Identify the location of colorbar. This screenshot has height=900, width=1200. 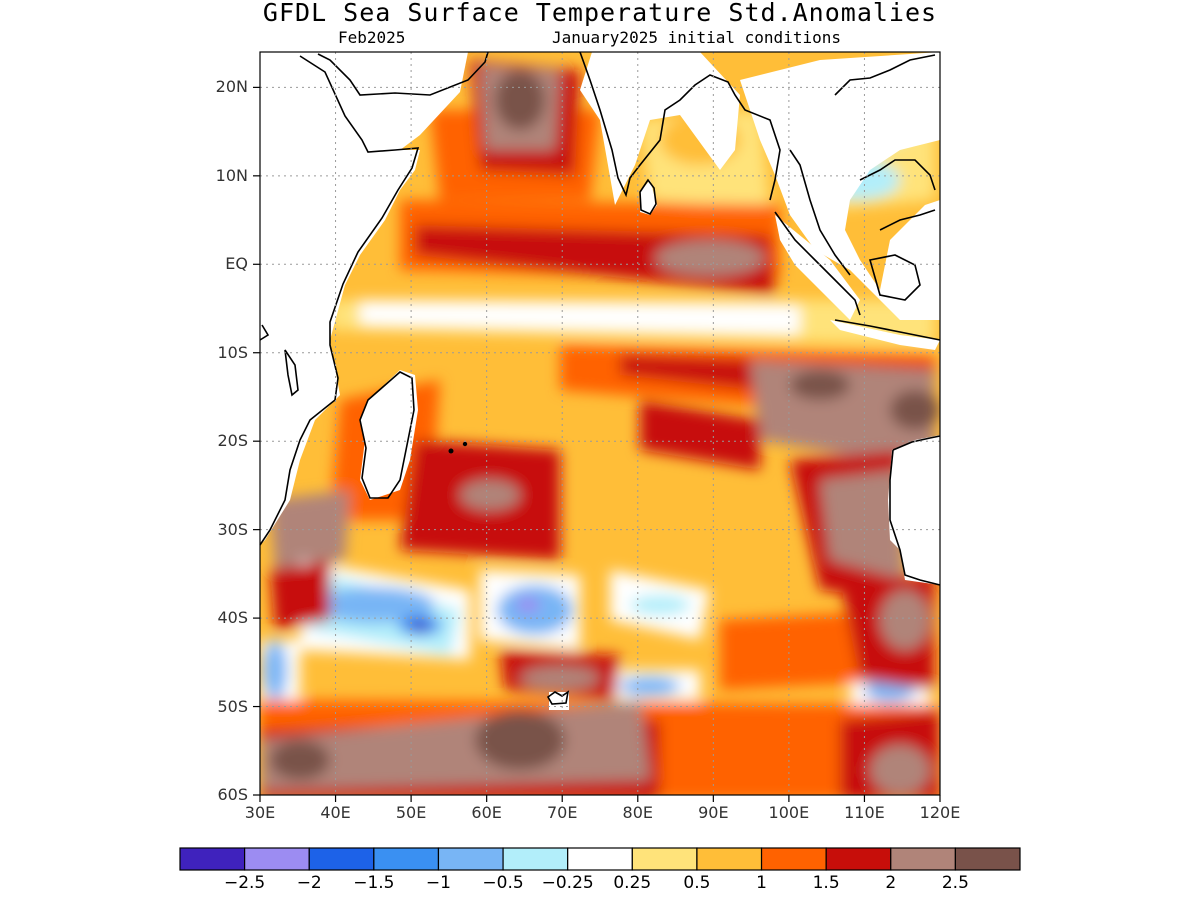
(600, 859).